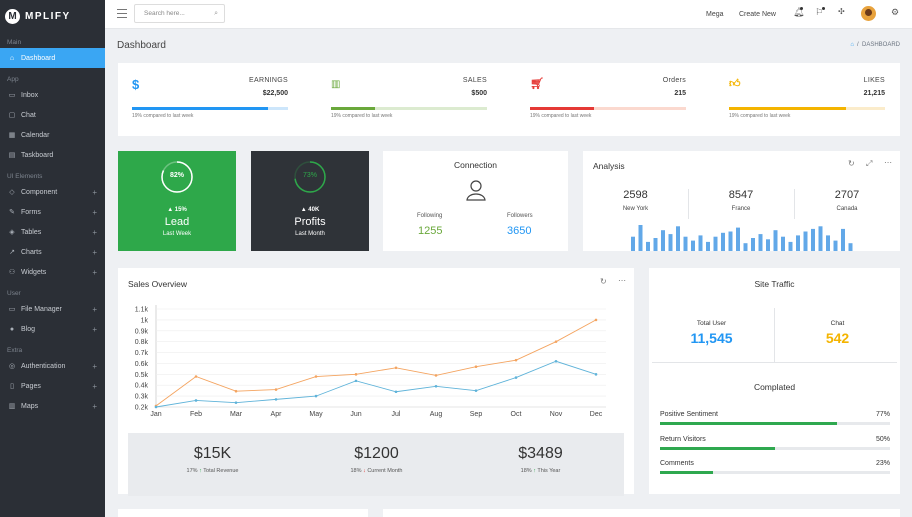 The height and width of the screenshot is (517, 912). What do you see at coordinates (852, 45) in the screenshot?
I see `home-icon: ⌂` at bounding box center [852, 45].